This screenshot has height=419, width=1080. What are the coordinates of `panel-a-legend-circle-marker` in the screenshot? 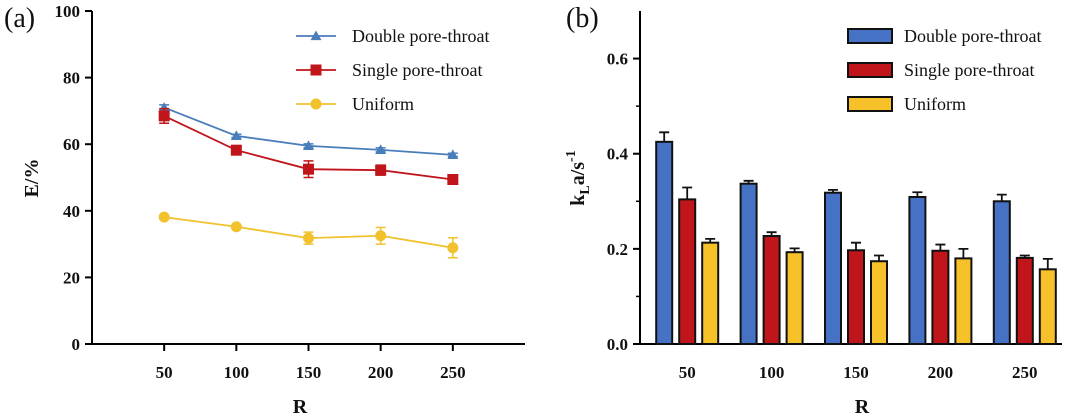 It's located at (316, 104).